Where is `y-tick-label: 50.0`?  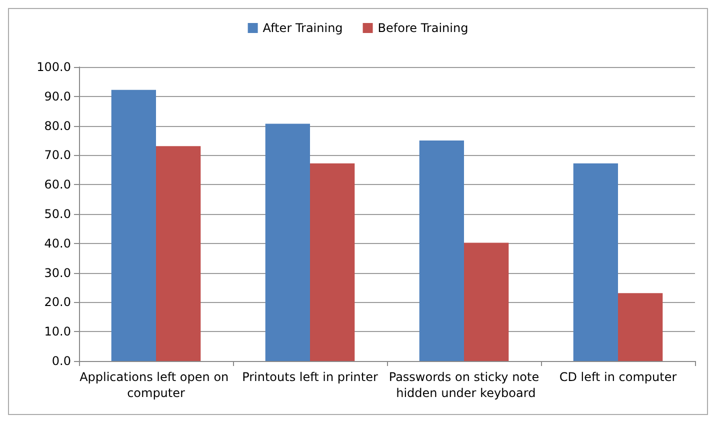
y-tick-label: 50.0 is located at coordinates (57, 214).